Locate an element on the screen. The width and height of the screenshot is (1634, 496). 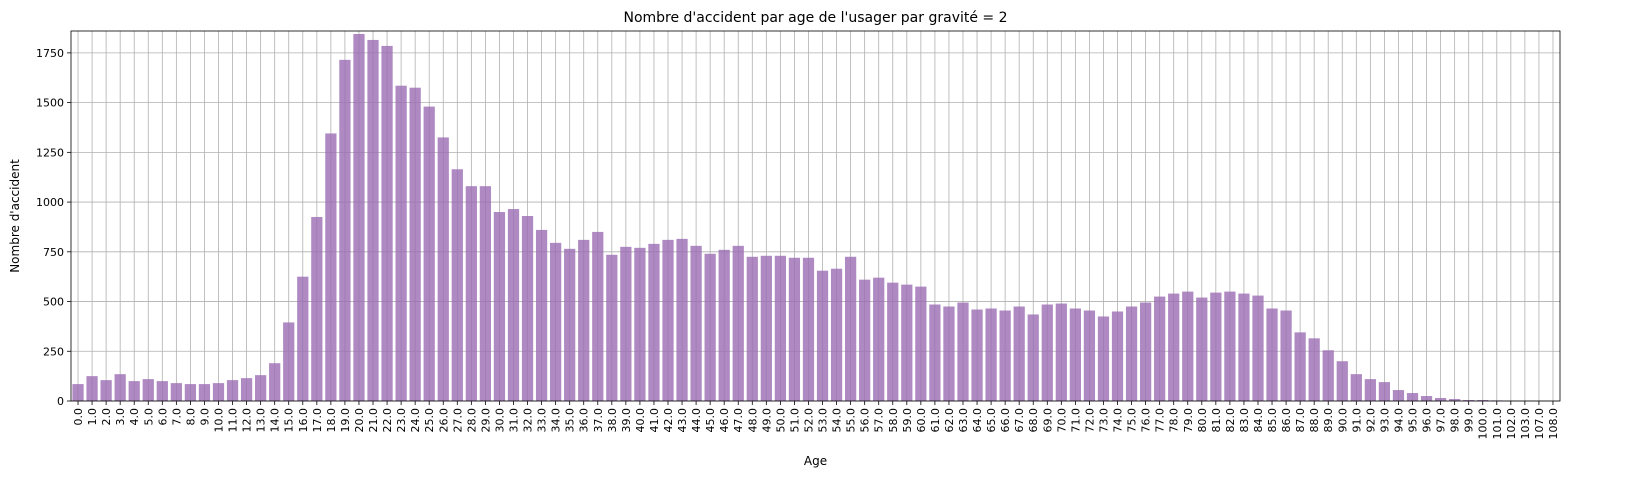
x-tick-label: 50.0 is located at coordinates (780, 420).